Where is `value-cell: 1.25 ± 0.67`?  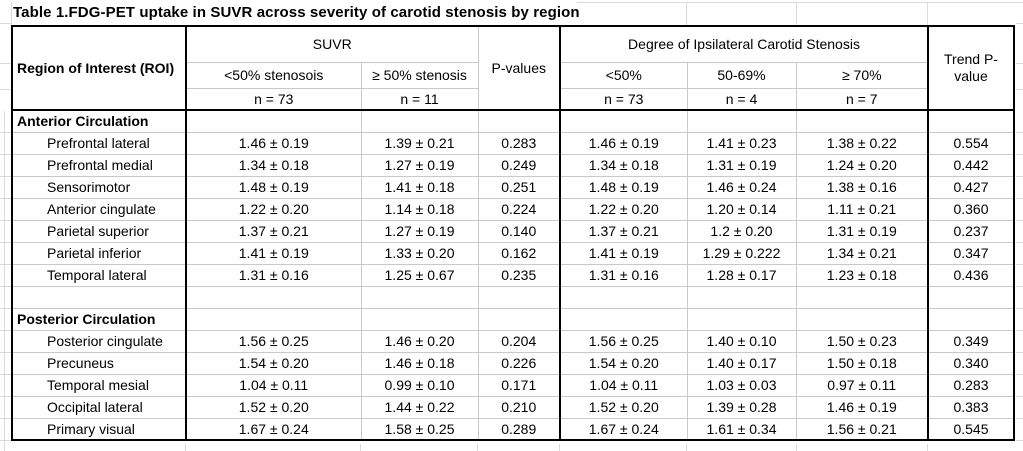
value-cell: 1.25 ± 0.67 is located at coordinates (420, 275).